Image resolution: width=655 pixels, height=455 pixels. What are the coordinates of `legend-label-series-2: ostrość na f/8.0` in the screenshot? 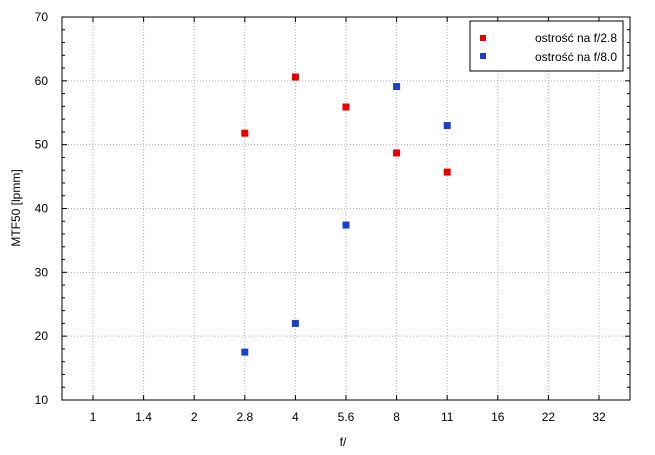 It's located at (576, 57).